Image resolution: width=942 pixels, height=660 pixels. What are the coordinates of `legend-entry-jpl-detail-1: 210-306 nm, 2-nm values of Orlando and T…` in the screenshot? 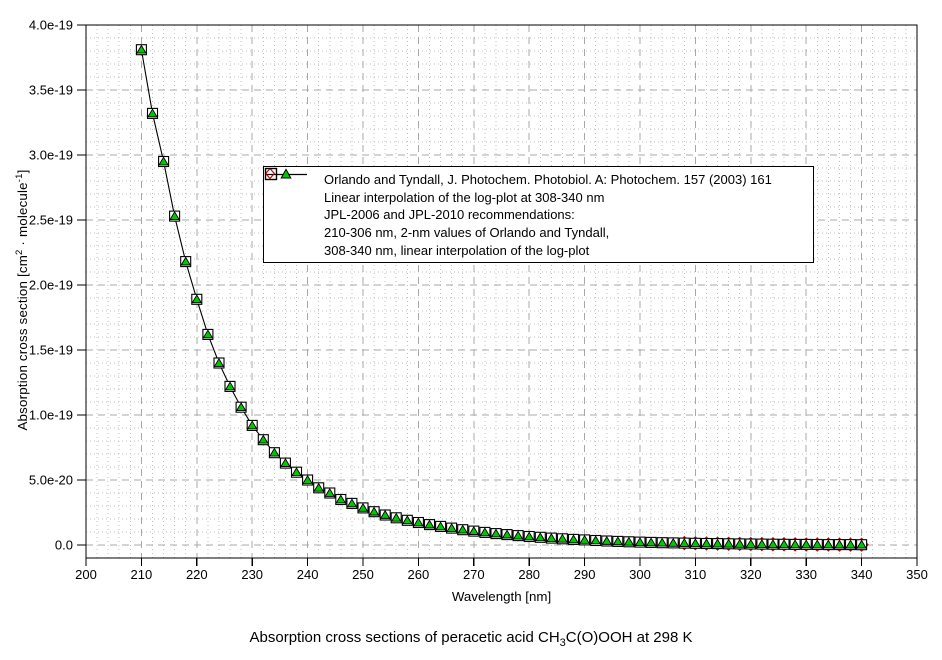 It's located at (538, 233).